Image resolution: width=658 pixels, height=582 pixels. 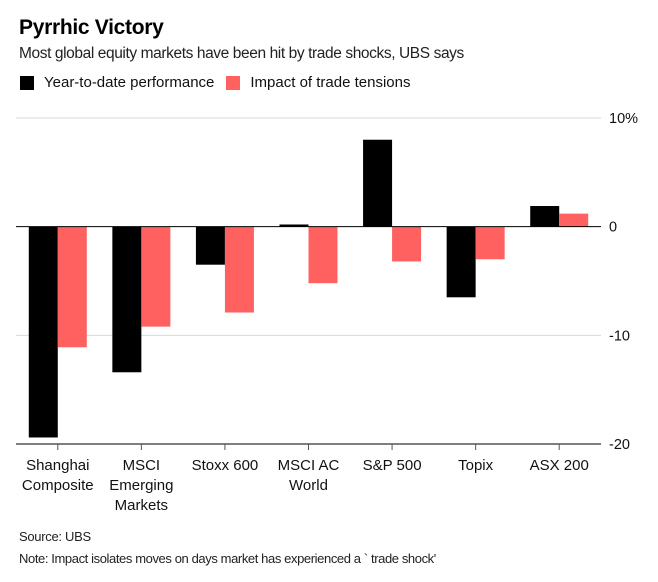 I want to click on y-tick-label: -20, so click(x=619, y=445).